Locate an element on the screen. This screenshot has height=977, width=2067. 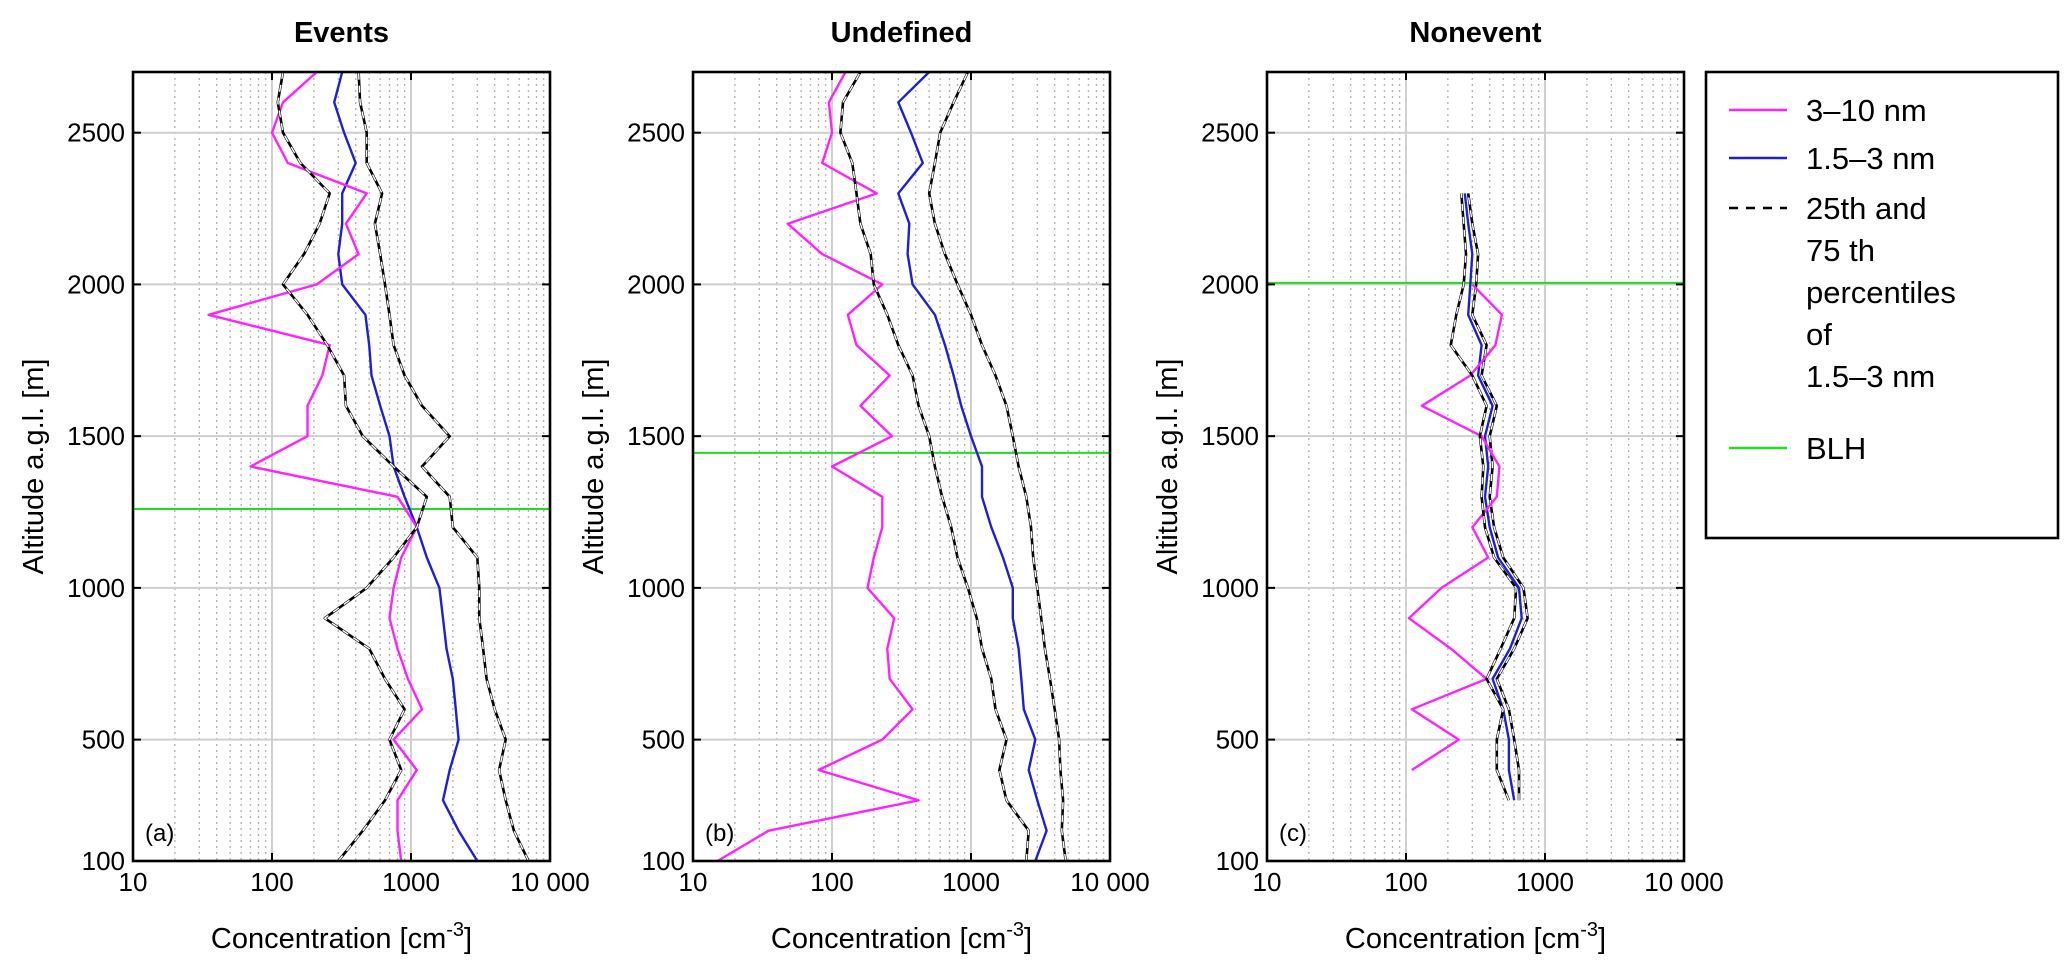
legend-item-c15: 1.5–3 nm is located at coordinates (1832, 158).